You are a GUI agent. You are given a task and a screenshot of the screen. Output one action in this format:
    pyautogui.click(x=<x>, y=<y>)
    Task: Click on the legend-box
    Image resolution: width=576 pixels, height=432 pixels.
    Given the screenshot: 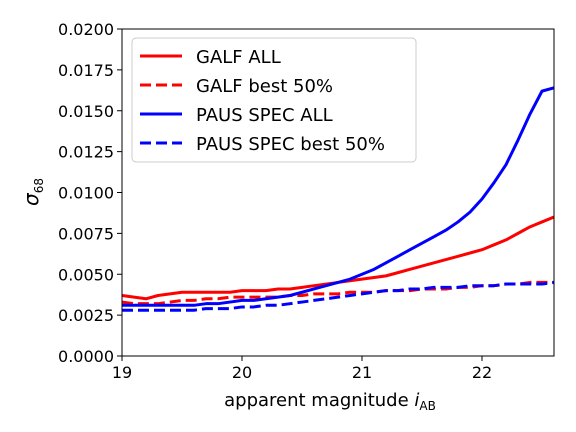 What is the action you would take?
    pyautogui.click(x=274, y=100)
    